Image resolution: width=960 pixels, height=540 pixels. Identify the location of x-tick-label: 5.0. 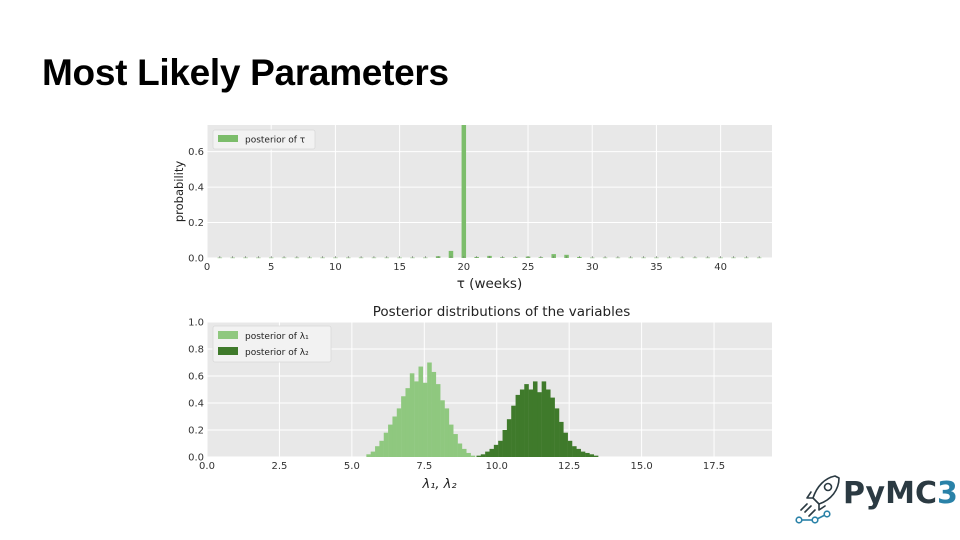
(352, 466).